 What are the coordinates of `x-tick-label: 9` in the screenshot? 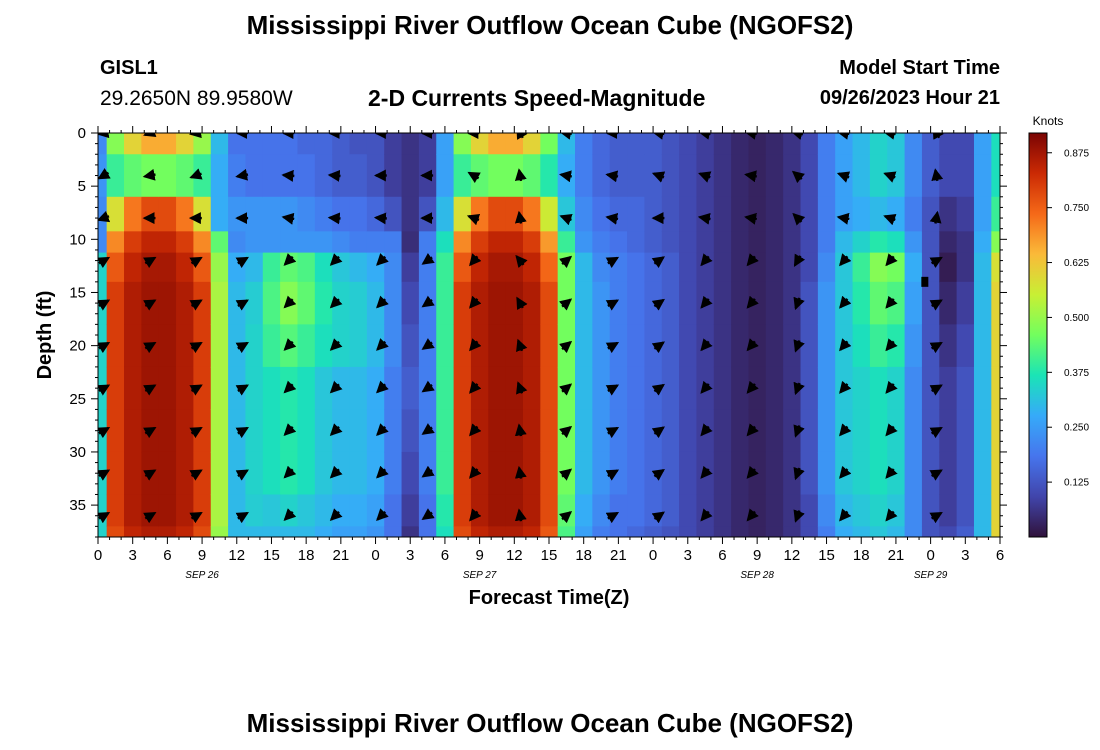 It's located at (757, 555).